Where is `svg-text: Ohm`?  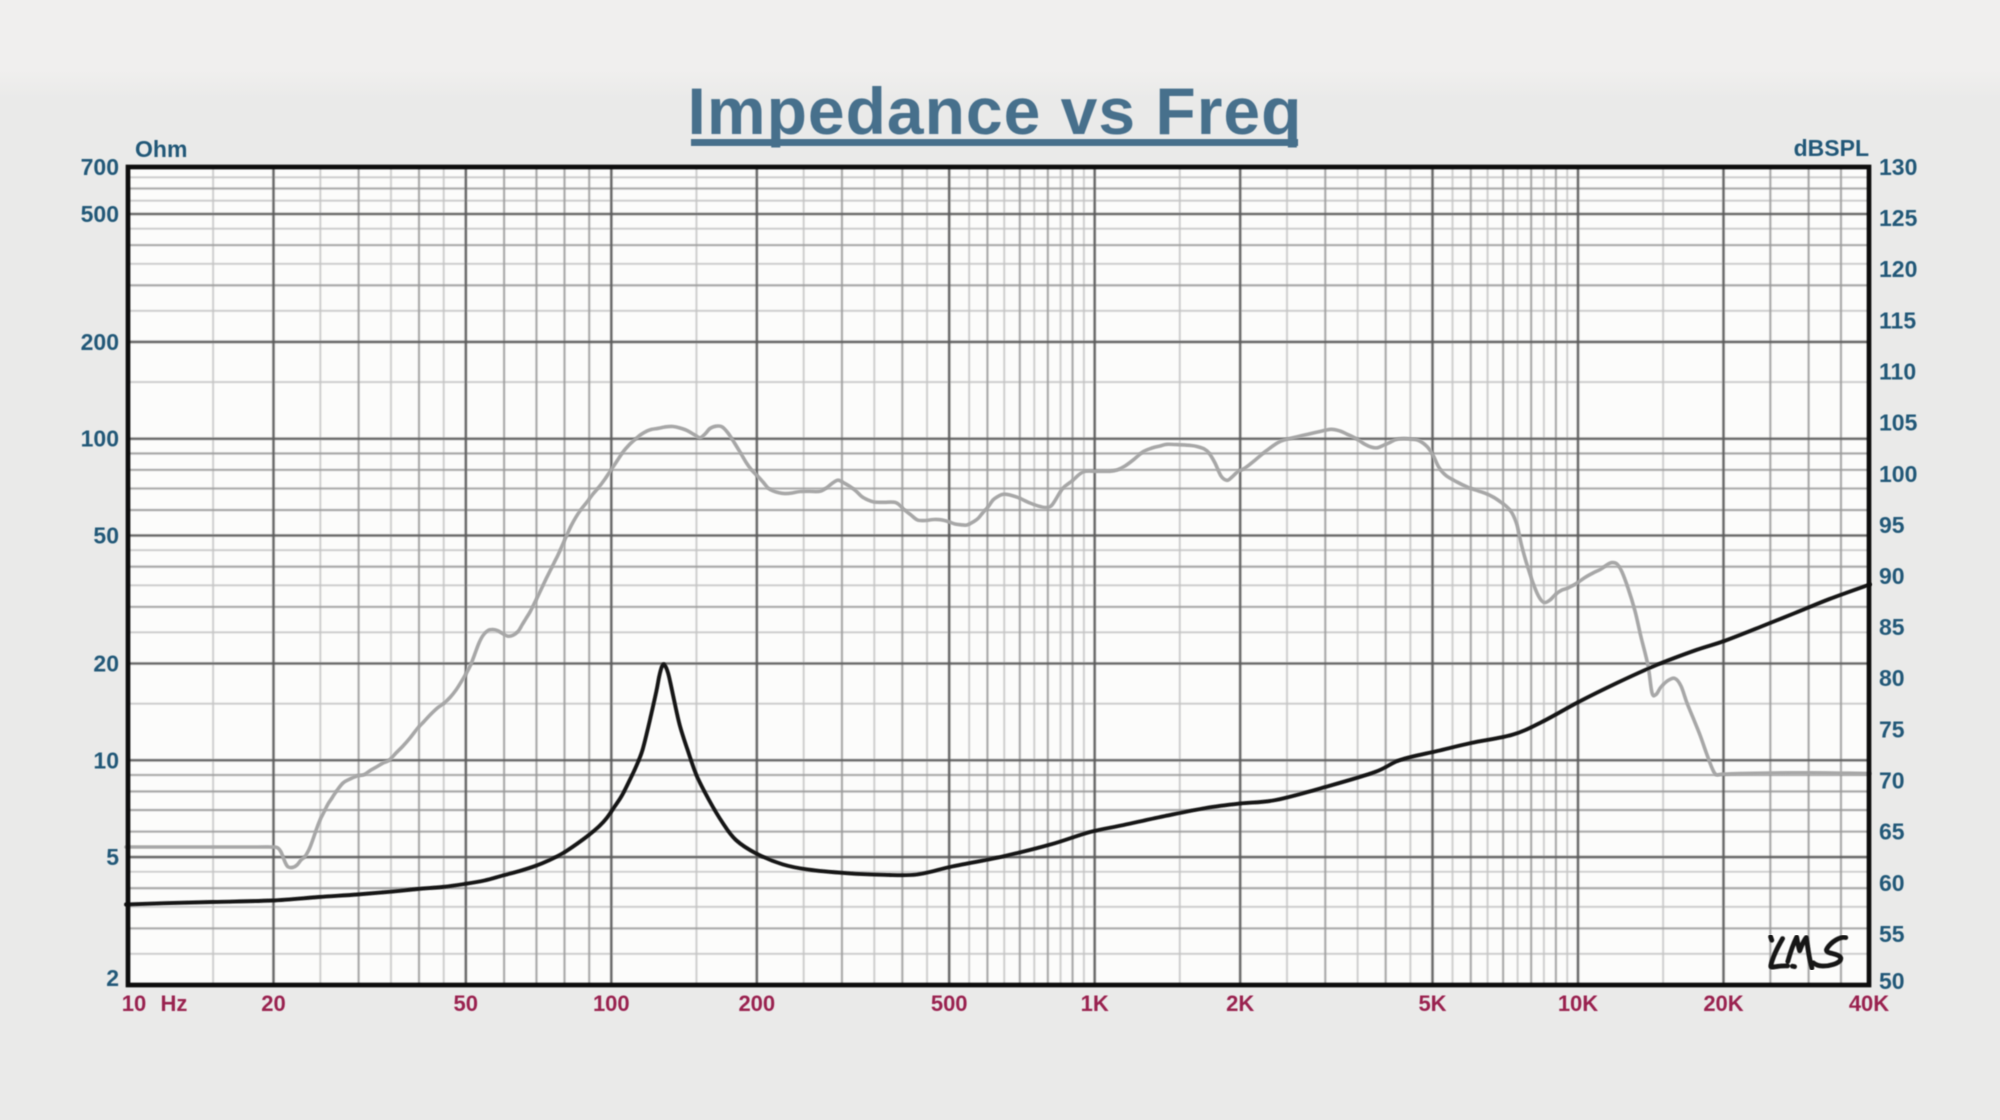
svg-text: Ohm is located at coordinates (161, 149).